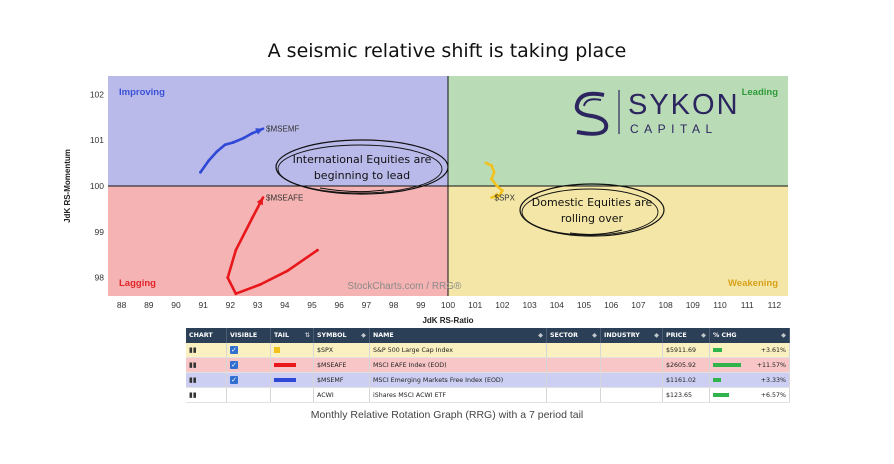 This screenshot has height=464, width=894. Describe the element at coordinates (495, 195) in the screenshot. I see `tail-head-spx` at that location.